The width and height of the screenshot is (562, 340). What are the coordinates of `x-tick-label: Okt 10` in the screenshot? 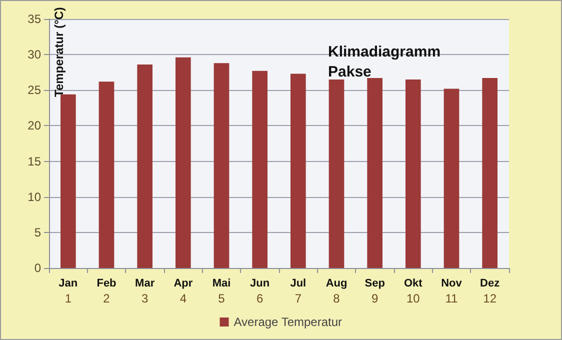 It's located at (413, 292).